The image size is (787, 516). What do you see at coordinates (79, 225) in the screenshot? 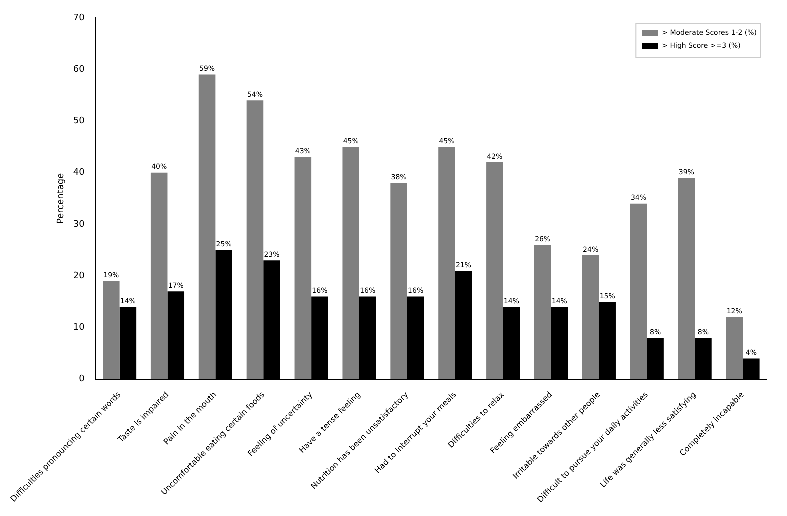
I see `y-tick-label: 30` at bounding box center [79, 225].